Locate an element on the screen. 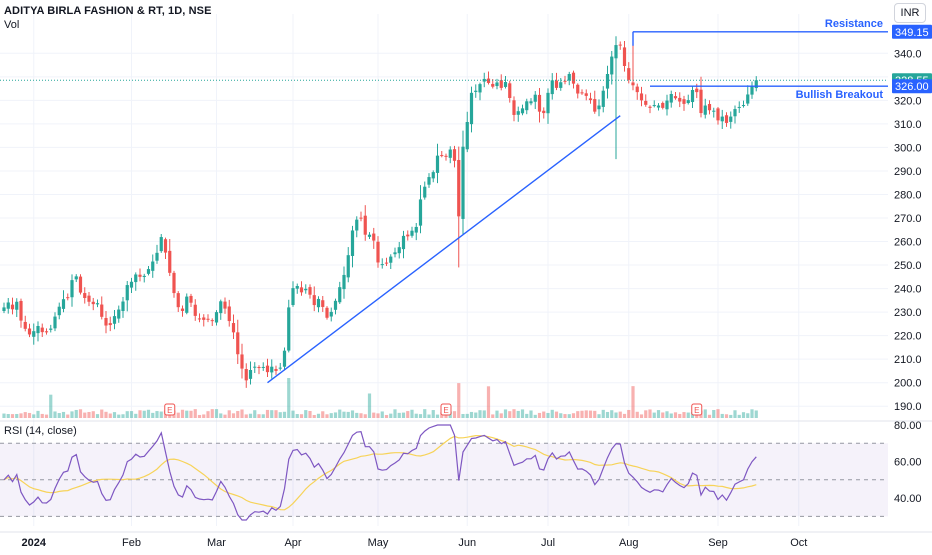 The image size is (932, 555). time-tick-label: Aug is located at coordinates (629, 543).